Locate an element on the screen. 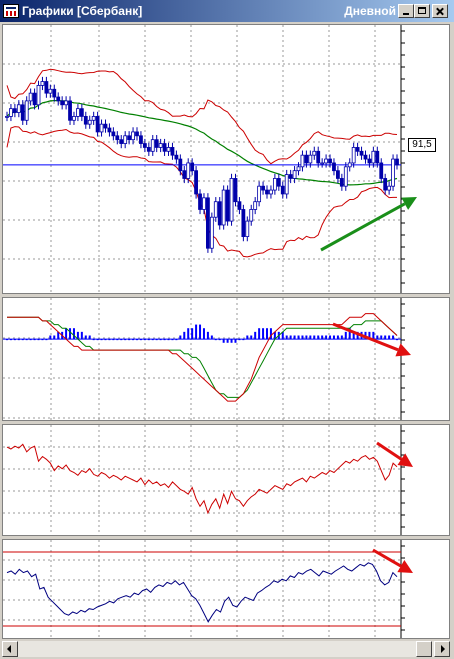  oscillator-blue-panel is located at coordinates (226, 589).